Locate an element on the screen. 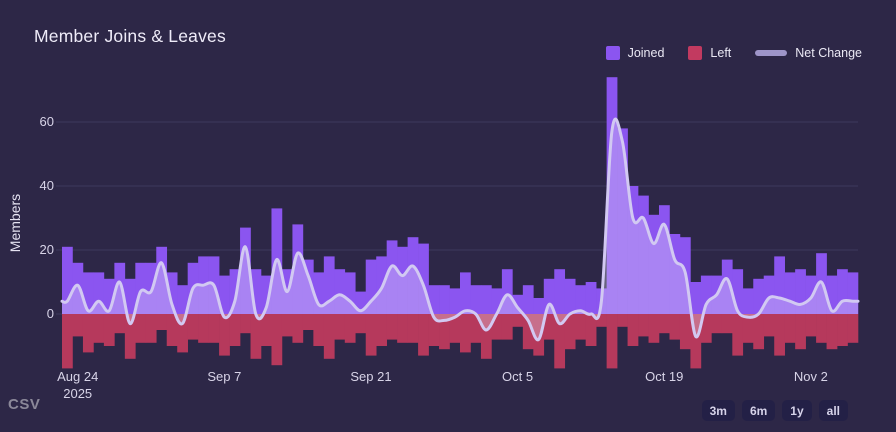 The height and width of the screenshot is (432, 896). range-button-all: all is located at coordinates (833, 410).